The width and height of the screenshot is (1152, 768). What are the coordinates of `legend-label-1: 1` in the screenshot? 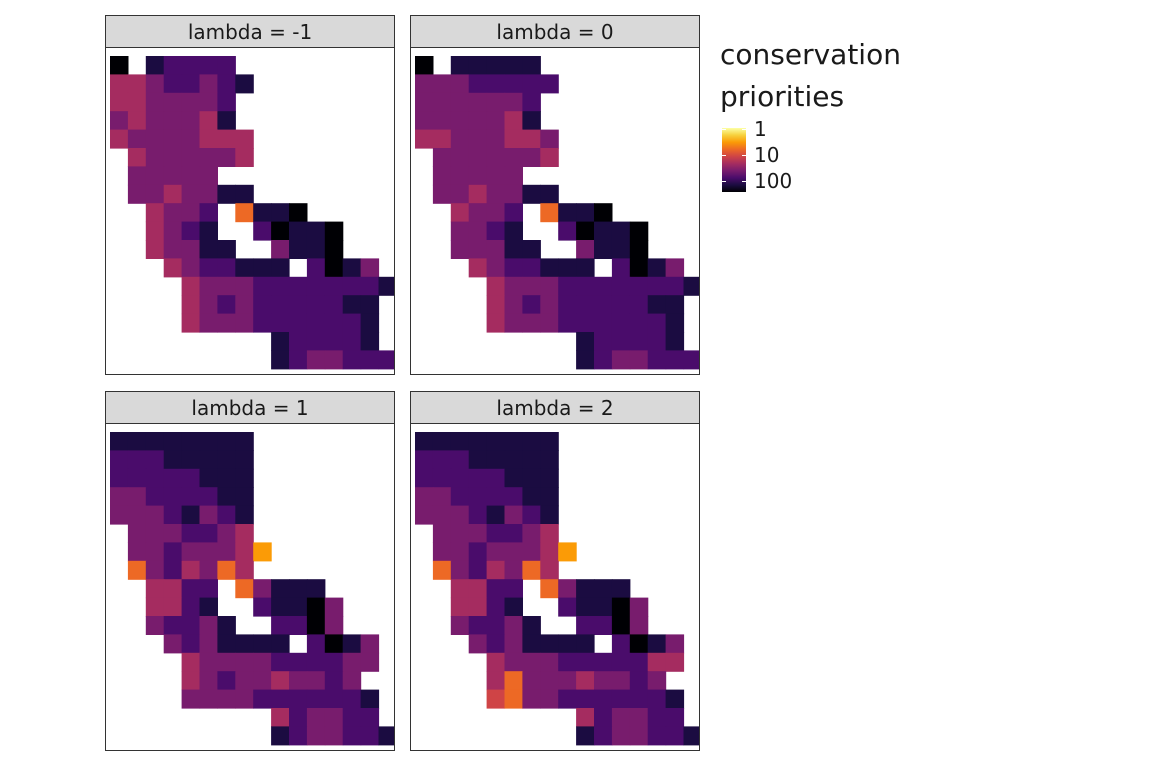 It's located at (760, 129).